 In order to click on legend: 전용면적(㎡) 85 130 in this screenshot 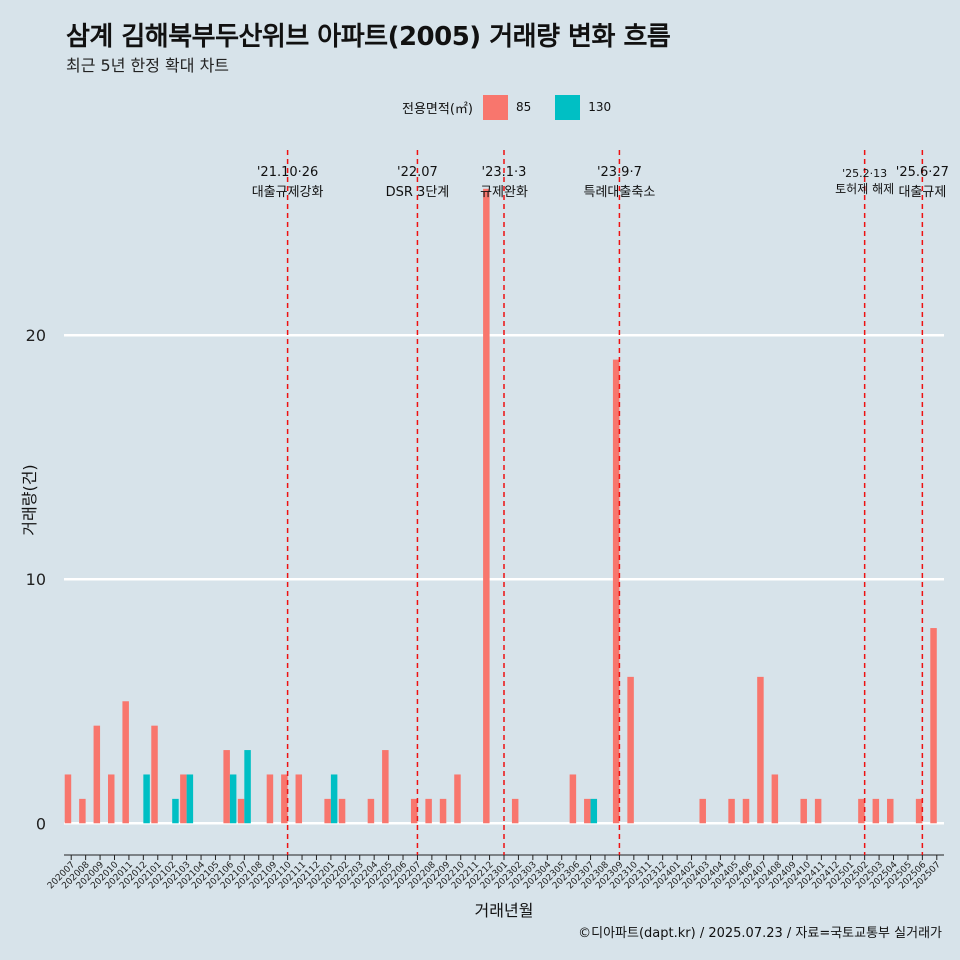, I will do `click(518, 107)`.